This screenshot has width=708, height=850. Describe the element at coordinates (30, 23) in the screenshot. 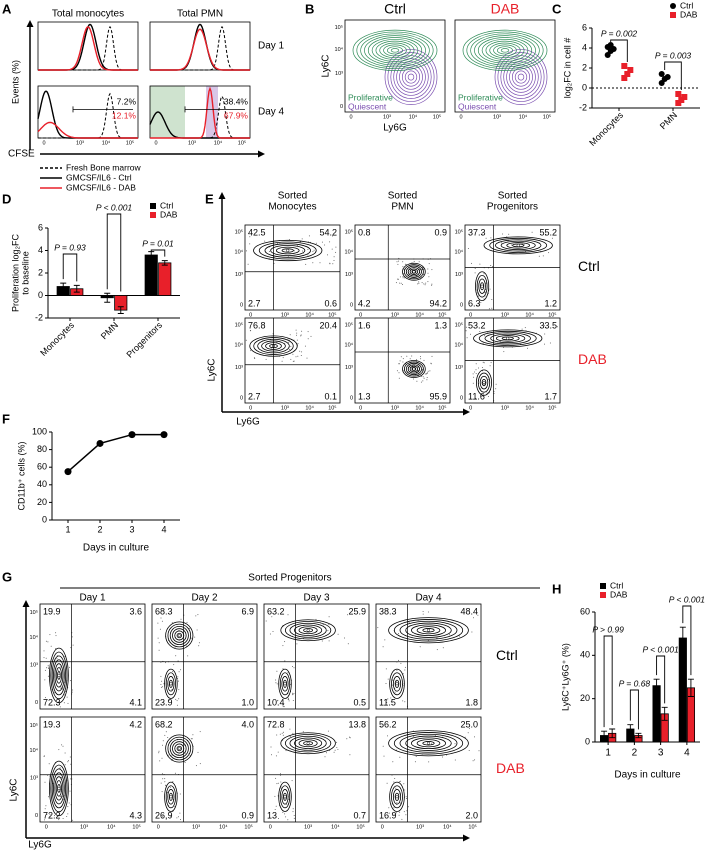

I see `arrow-head` at that location.